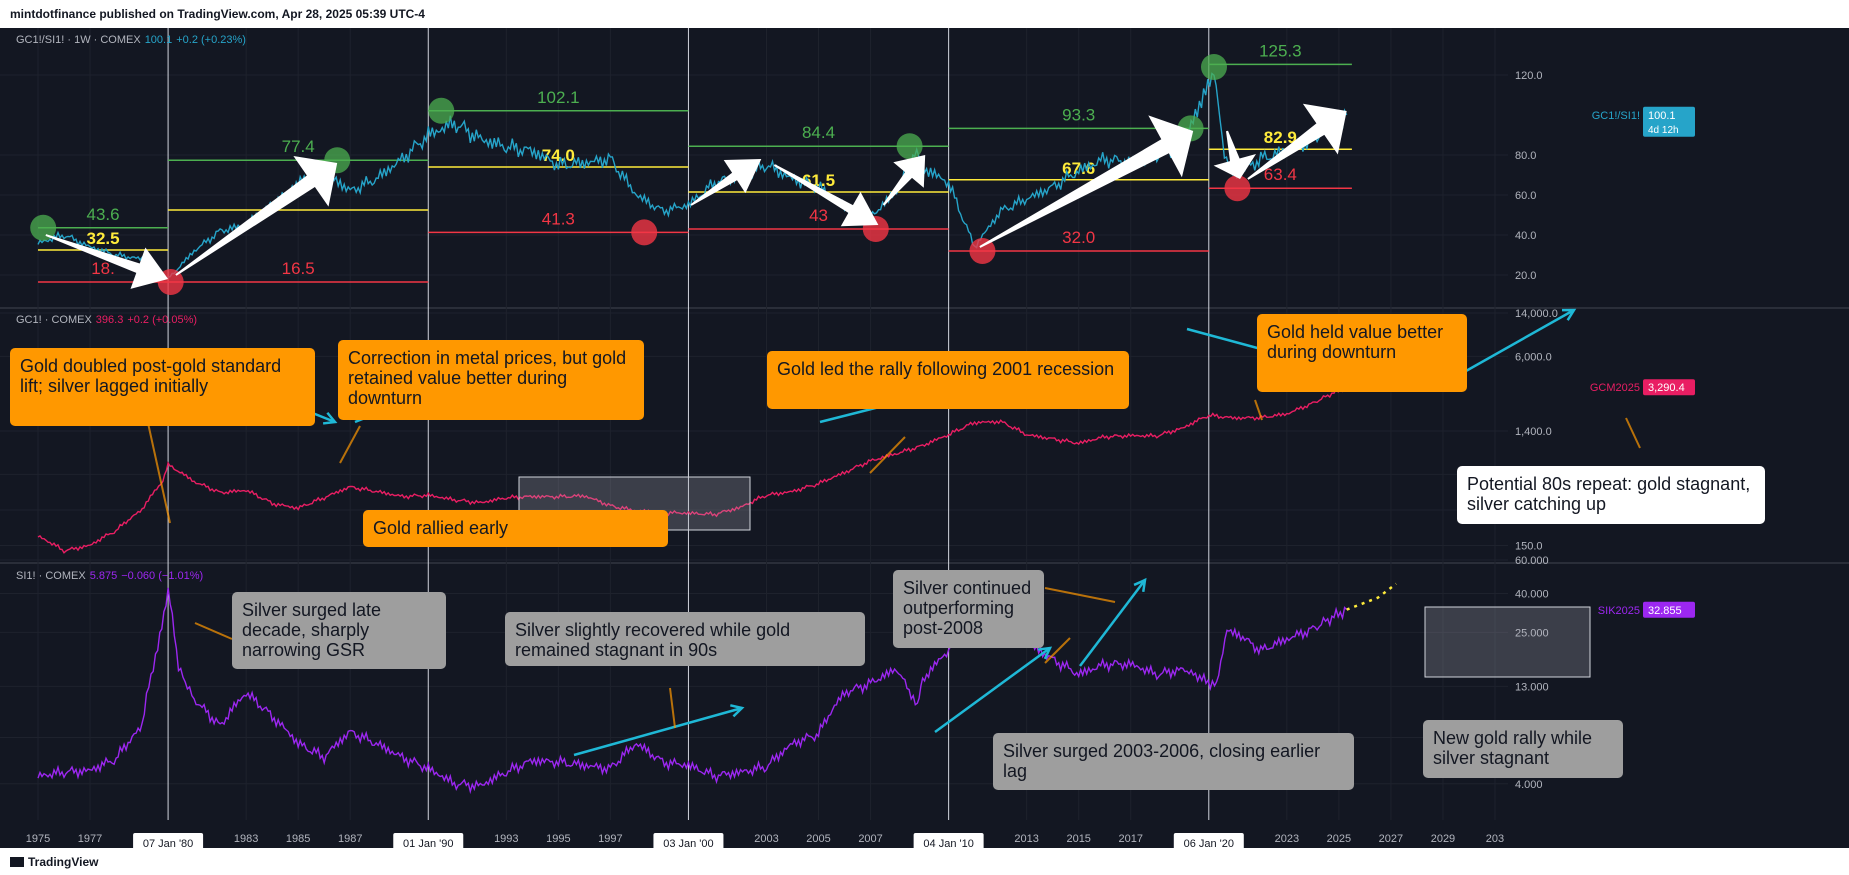  Describe the element at coordinates (558, 839) in the screenshot. I see `time-axis-tick: 1995` at that location.